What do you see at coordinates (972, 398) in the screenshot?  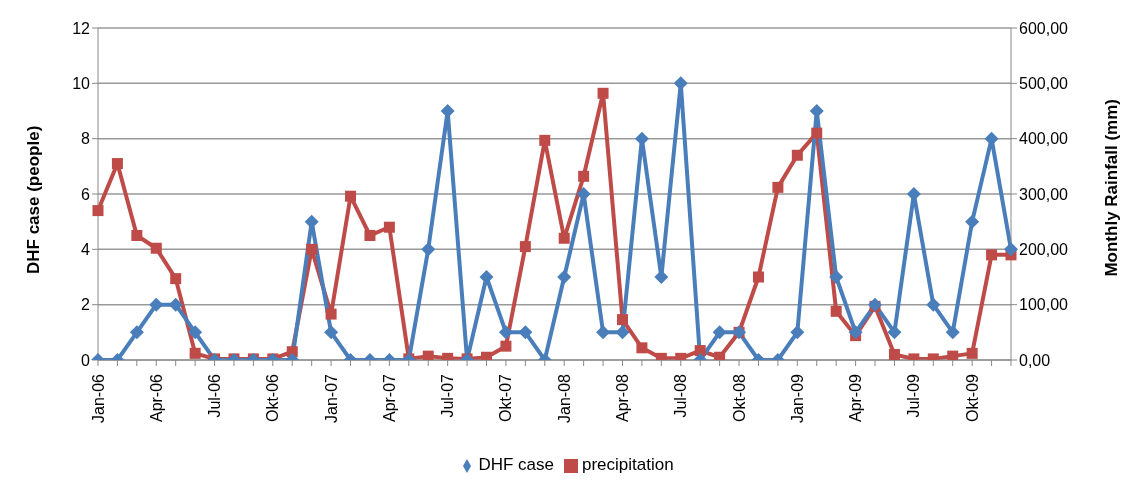 I see `x-tick-label: Okt-09` at bounding box center [972, 398].